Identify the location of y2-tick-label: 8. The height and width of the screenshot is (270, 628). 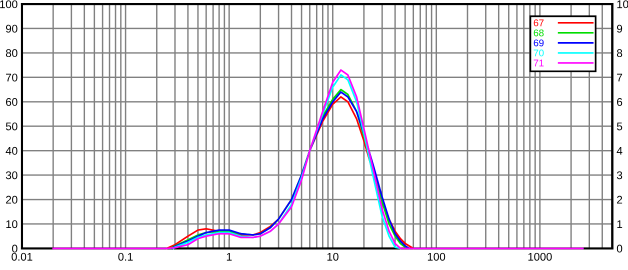
(619, 53).